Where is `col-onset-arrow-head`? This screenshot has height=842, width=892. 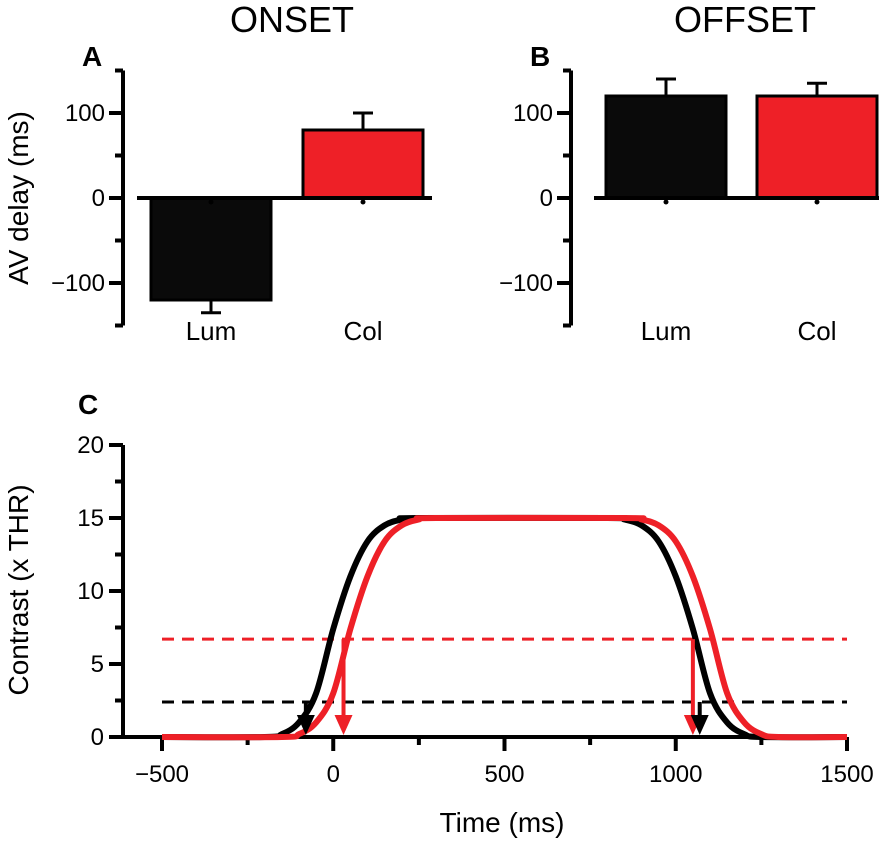 col-onset-arrow-head is located at coordinates (343, 725).